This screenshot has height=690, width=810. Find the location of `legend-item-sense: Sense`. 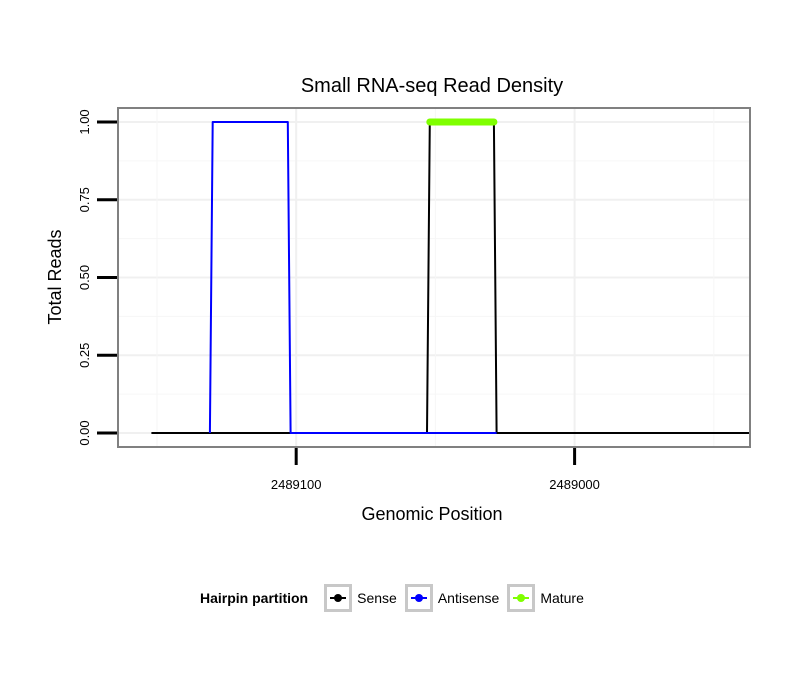

legend-item-sense: Sense is located at coordinates (362, 598).